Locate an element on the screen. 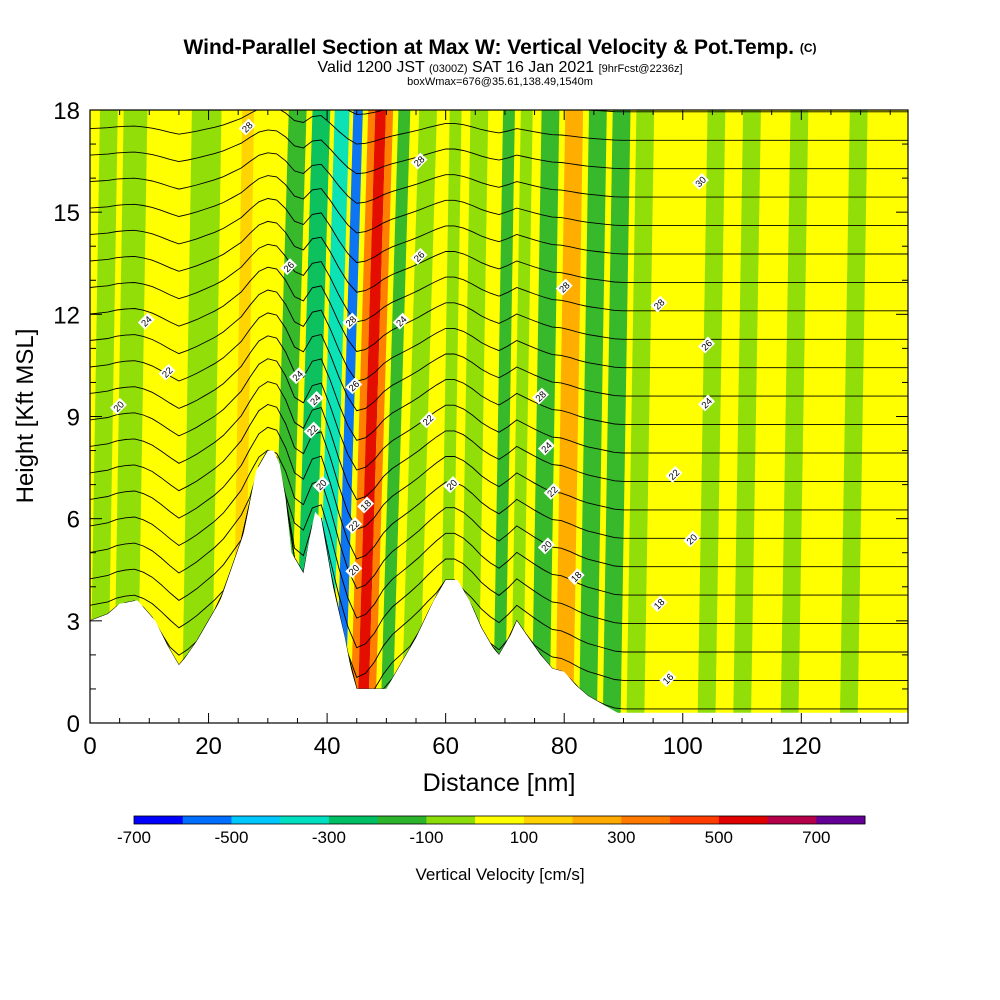 The width and height of the screenshot is (1000, 1000). valid-time: Valid 1200 JST is located at coordinates (371, 67).